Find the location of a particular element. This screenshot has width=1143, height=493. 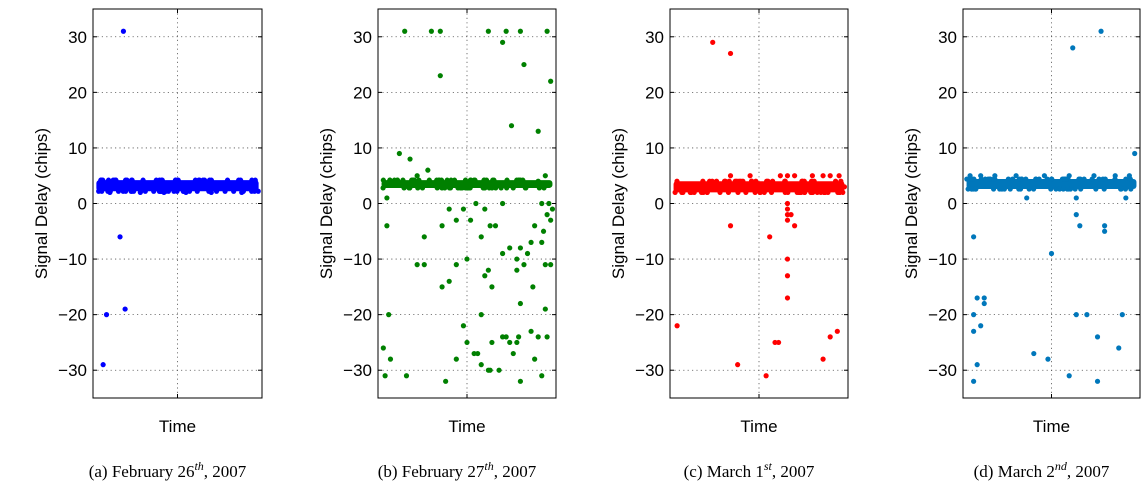

y-tick-label: 20 is located at coordinates (362, 92).